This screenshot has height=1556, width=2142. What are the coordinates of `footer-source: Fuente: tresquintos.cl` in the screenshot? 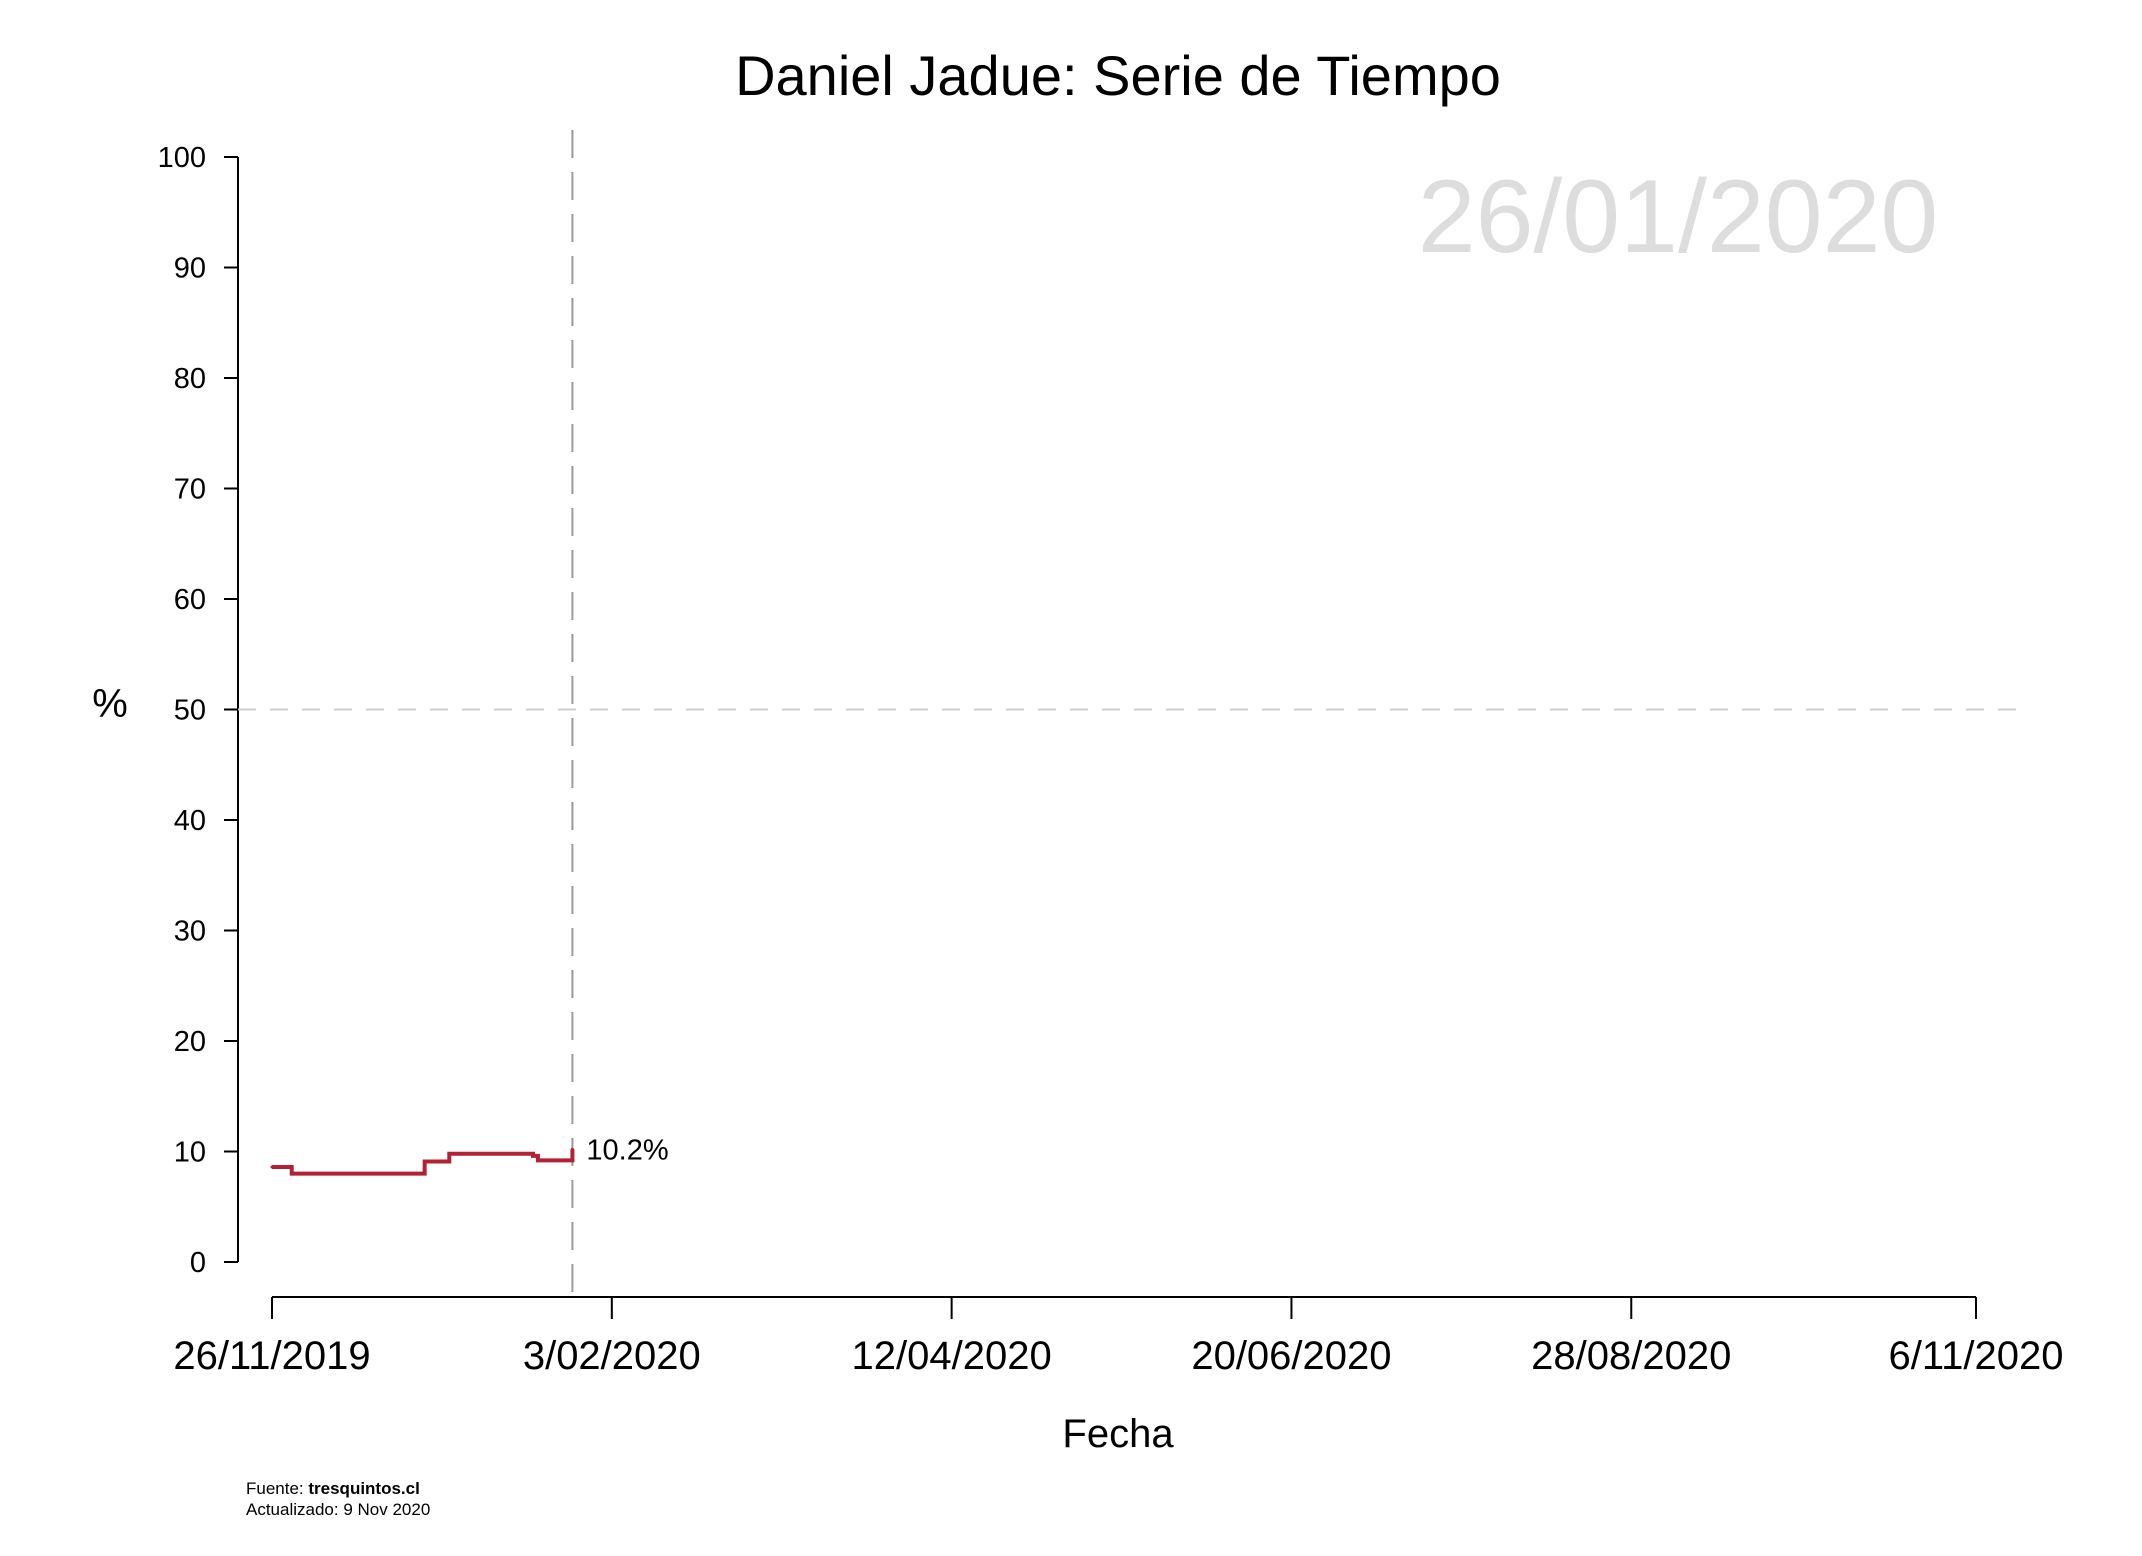 It's located at (333, 1488).